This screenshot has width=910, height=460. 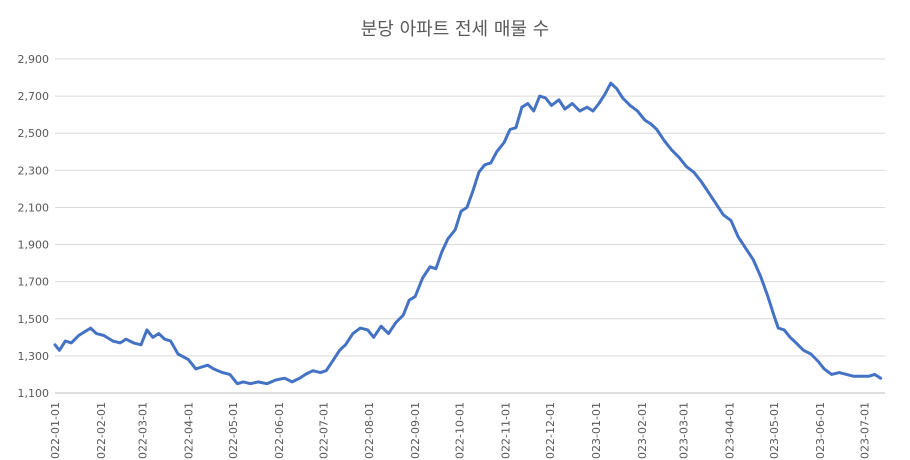 What do you see at coordinates (683, 431) in the screenshot?
I see `x-tick-label: 2023-03-01` at bounding box center [683, 431].